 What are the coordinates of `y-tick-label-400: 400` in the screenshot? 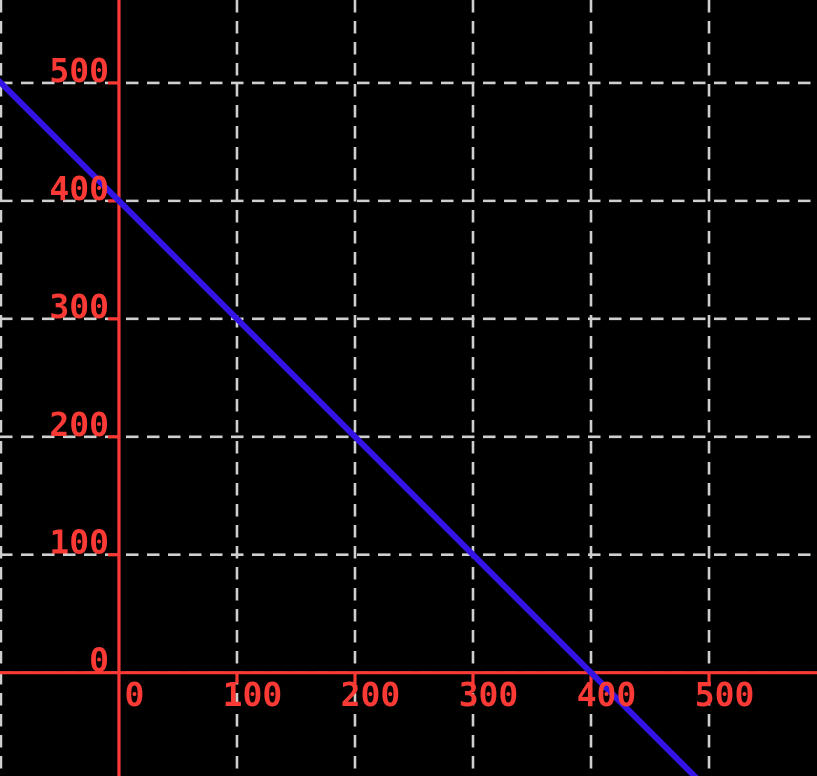 It's located at (79, 188).